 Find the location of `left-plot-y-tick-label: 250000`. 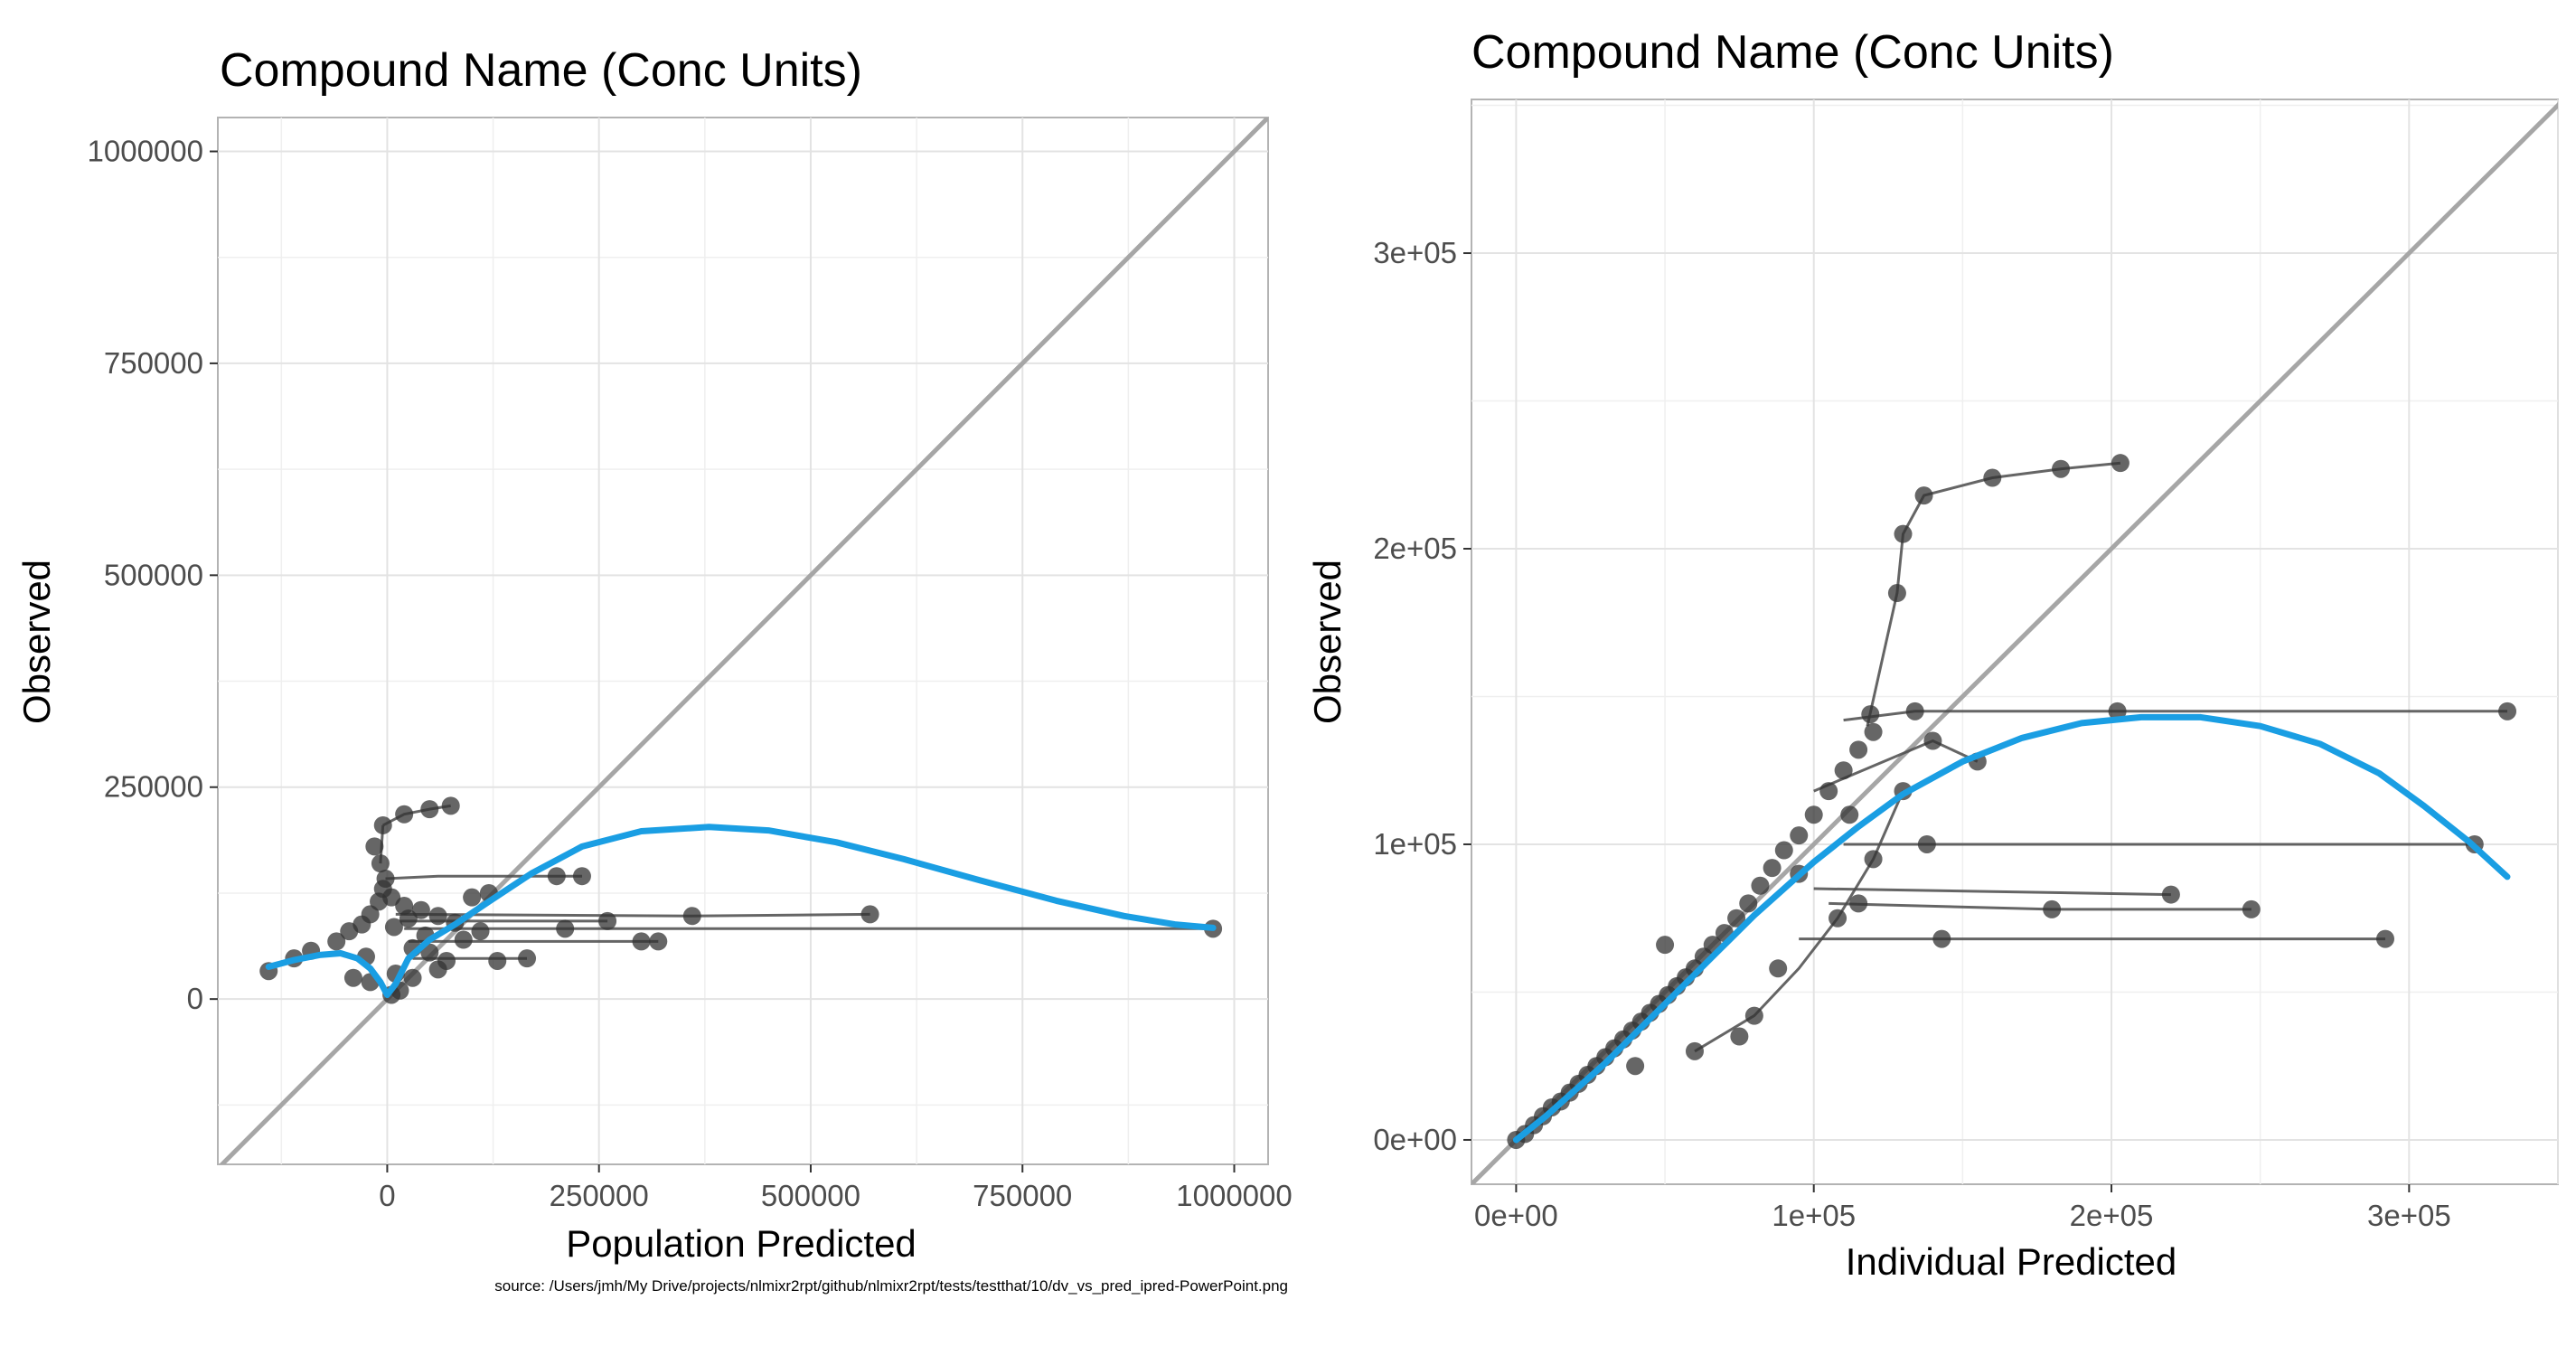

left-plot-y-tick-label: 250000 is located at coordinates (154, 787).